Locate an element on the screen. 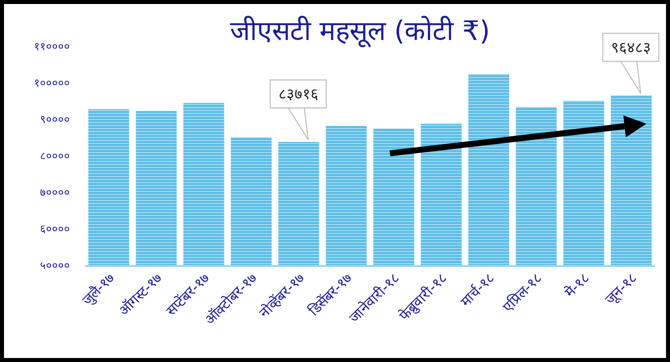  y-tick-label: ११०००० is located at coordinates (52, 46).